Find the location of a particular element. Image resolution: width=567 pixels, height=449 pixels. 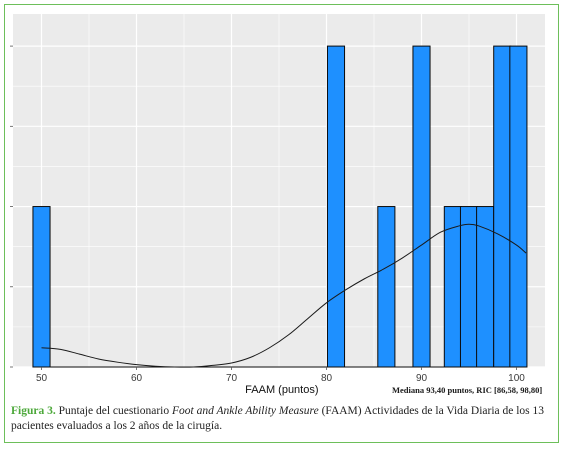

x-tick-label: 90 is located at coordinates (422, 378).